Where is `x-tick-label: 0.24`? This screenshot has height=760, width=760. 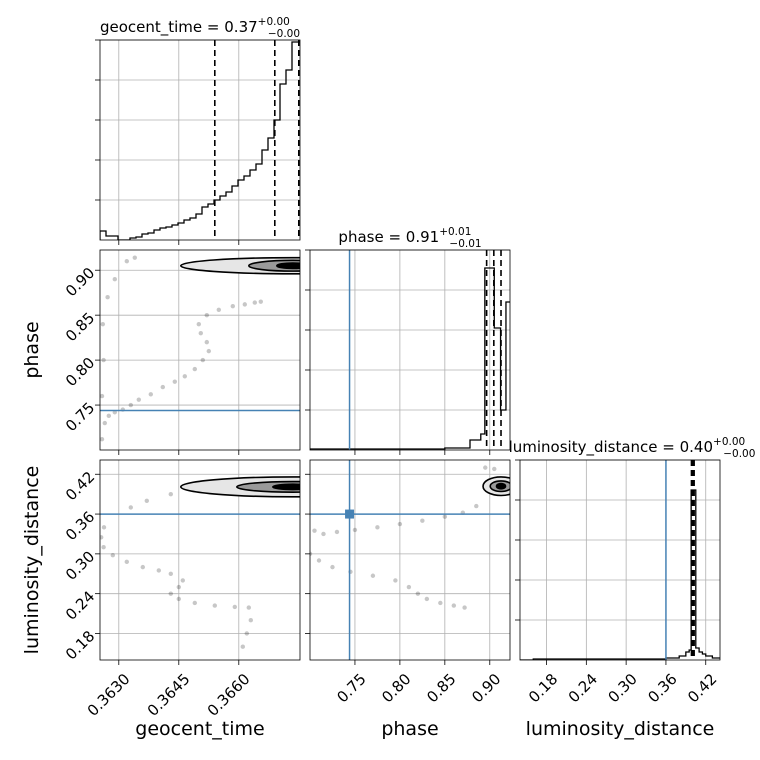
x-tick-label: 0.24 is located at coordinates (583, 688).